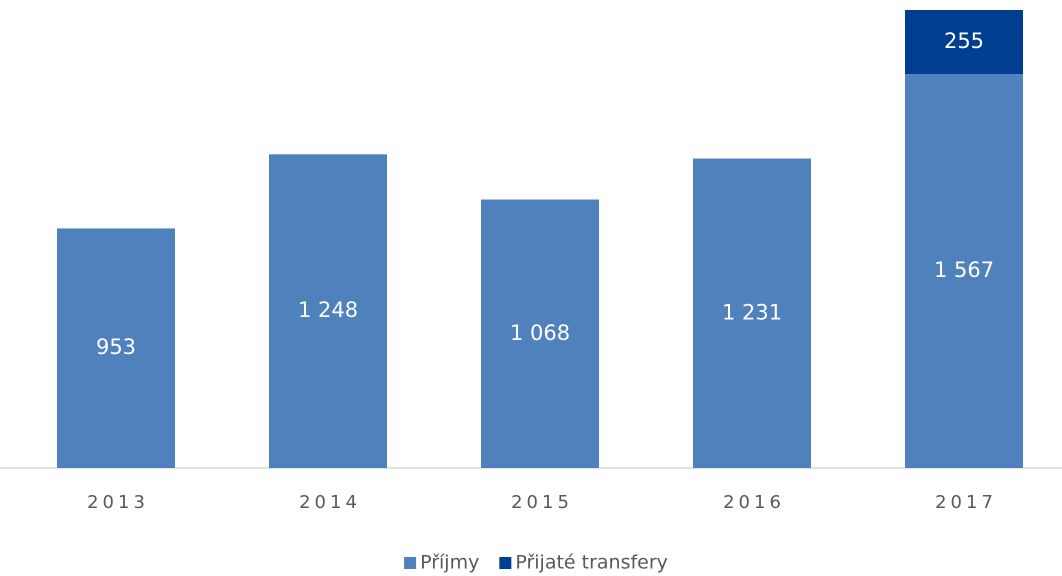  Describe the element at coordinates (449, 563) in the screenshot. I see `legend-label: Příjmy` at that location.